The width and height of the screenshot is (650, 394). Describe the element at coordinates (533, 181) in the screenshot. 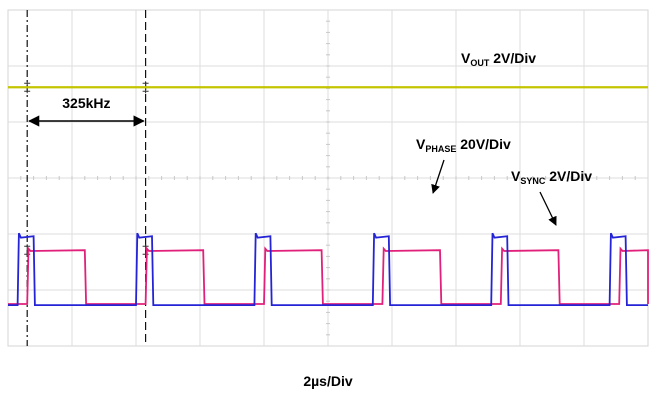

I see `vsync-label-subscript: SYNC` at that location.